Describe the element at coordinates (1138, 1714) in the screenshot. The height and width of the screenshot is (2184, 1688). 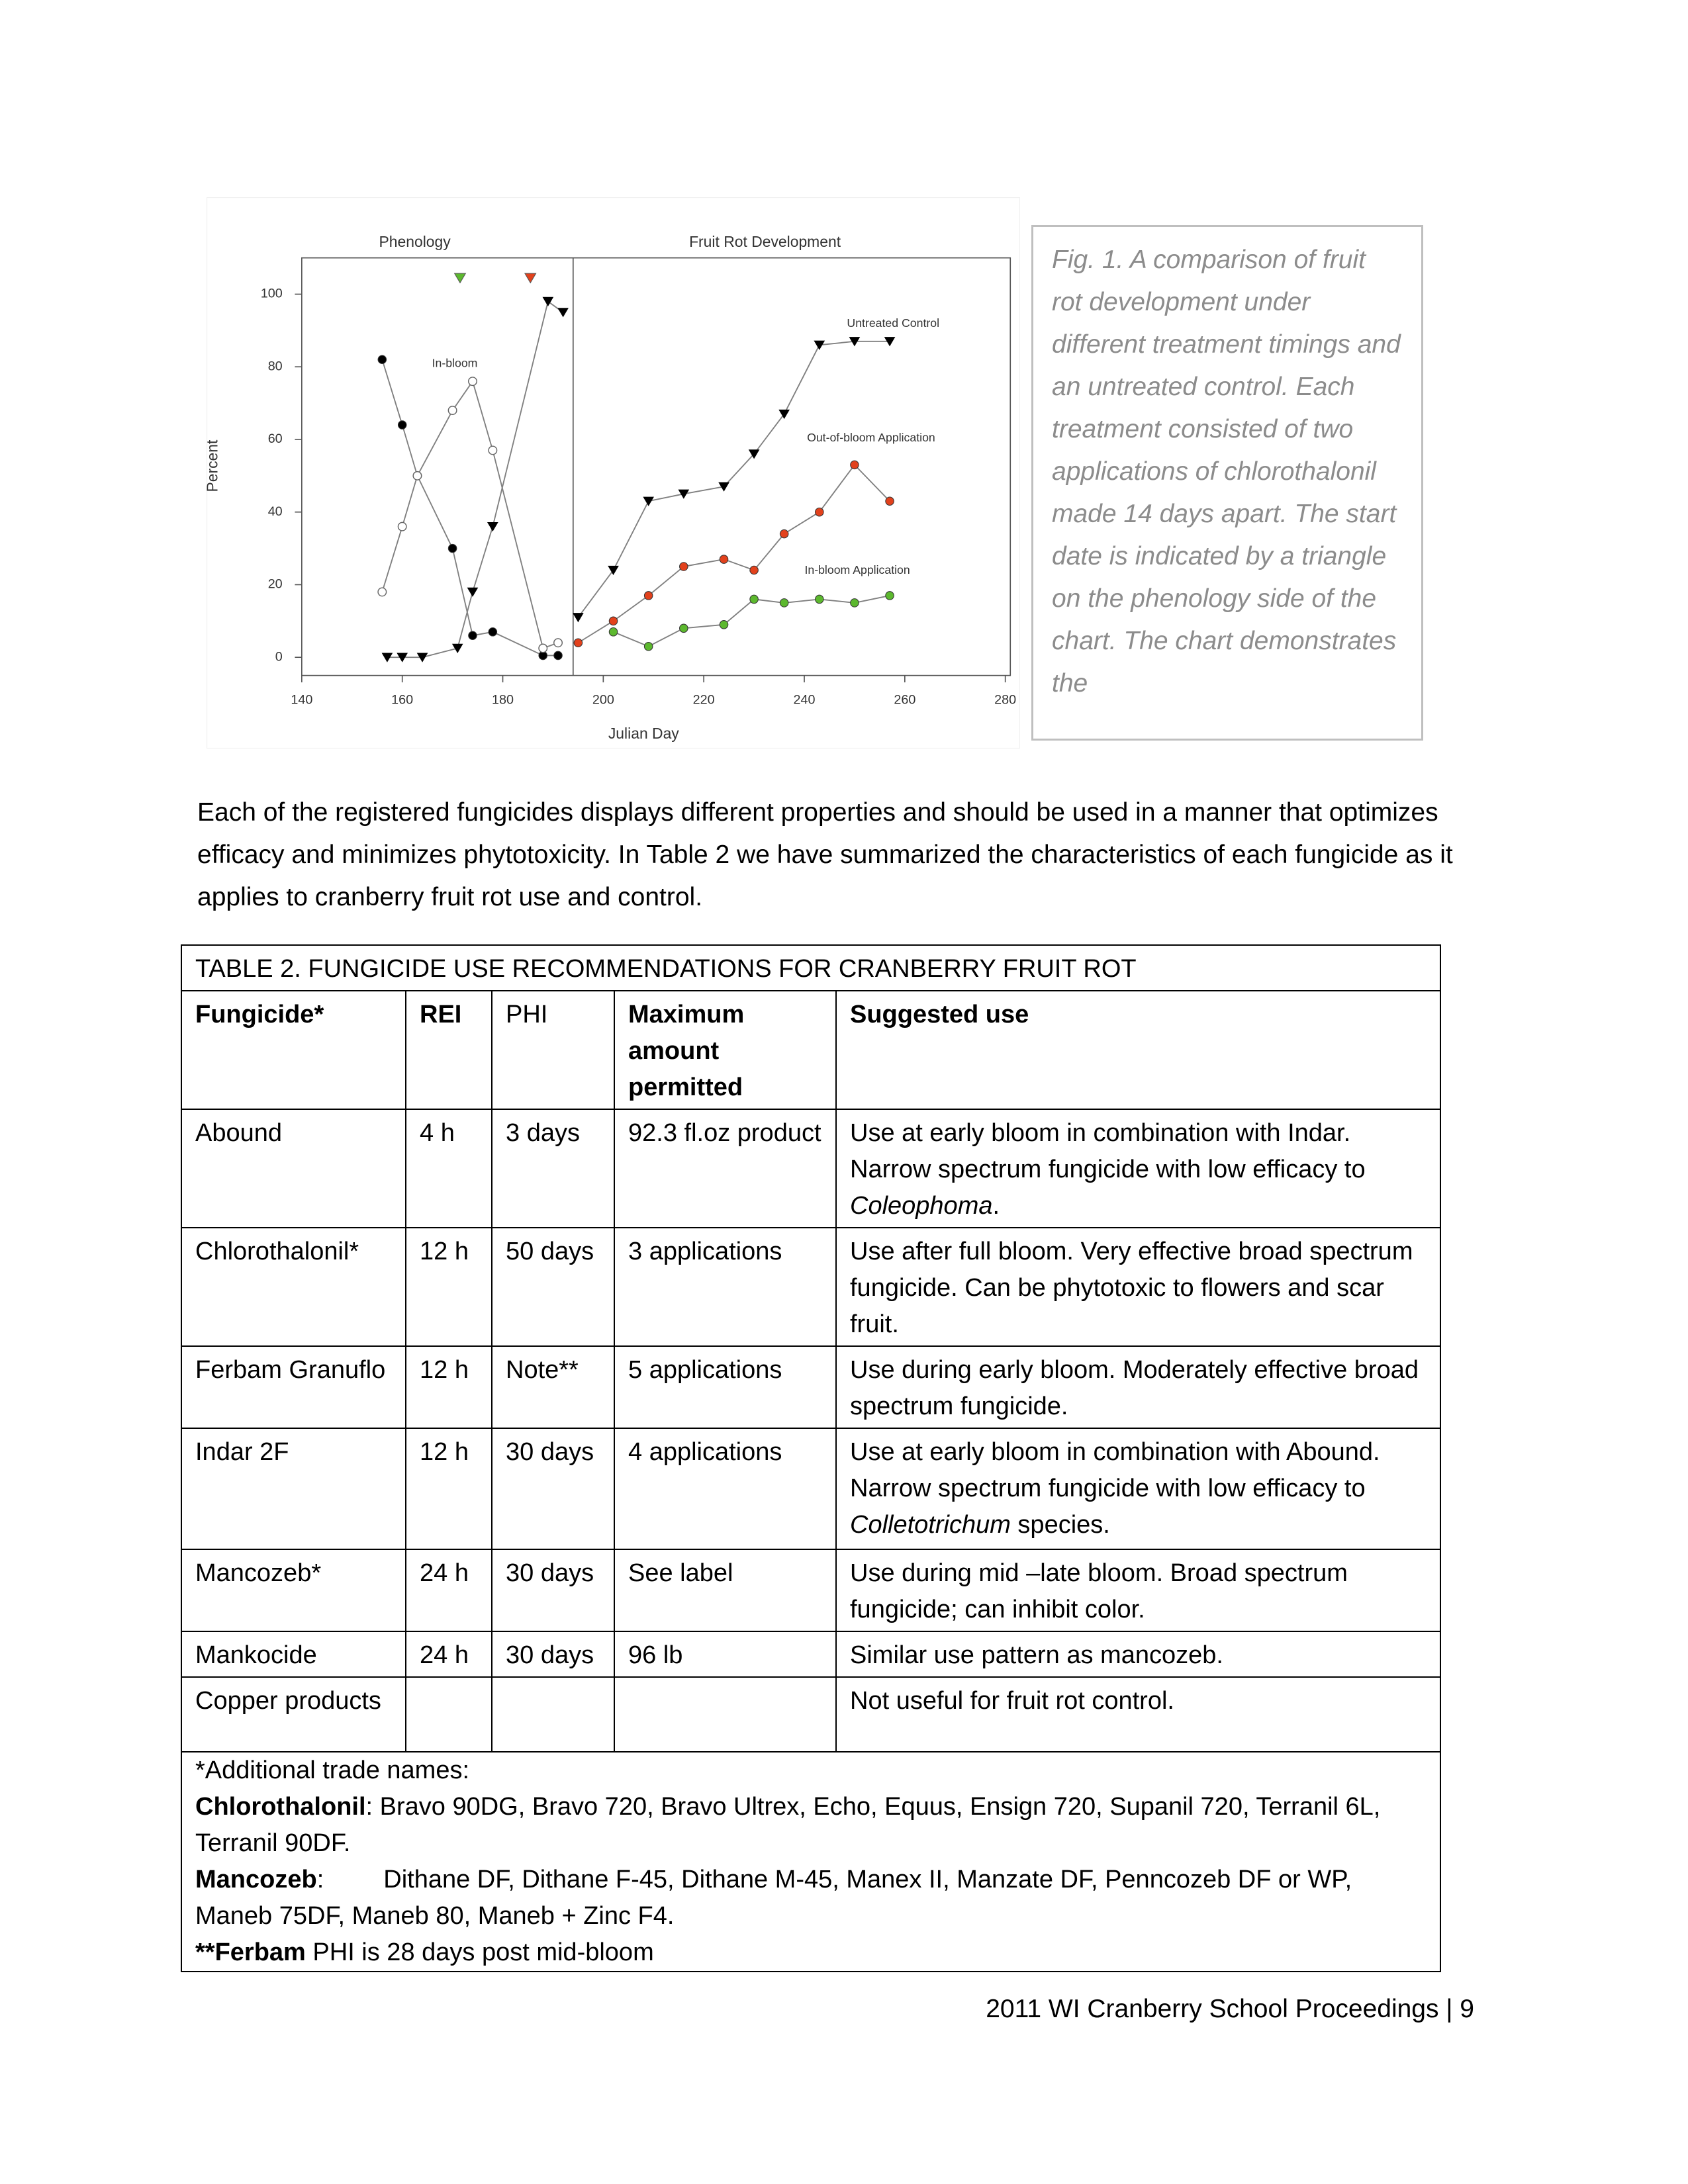
I see `table-cell: Not useful for fruit rot control.` at that location.